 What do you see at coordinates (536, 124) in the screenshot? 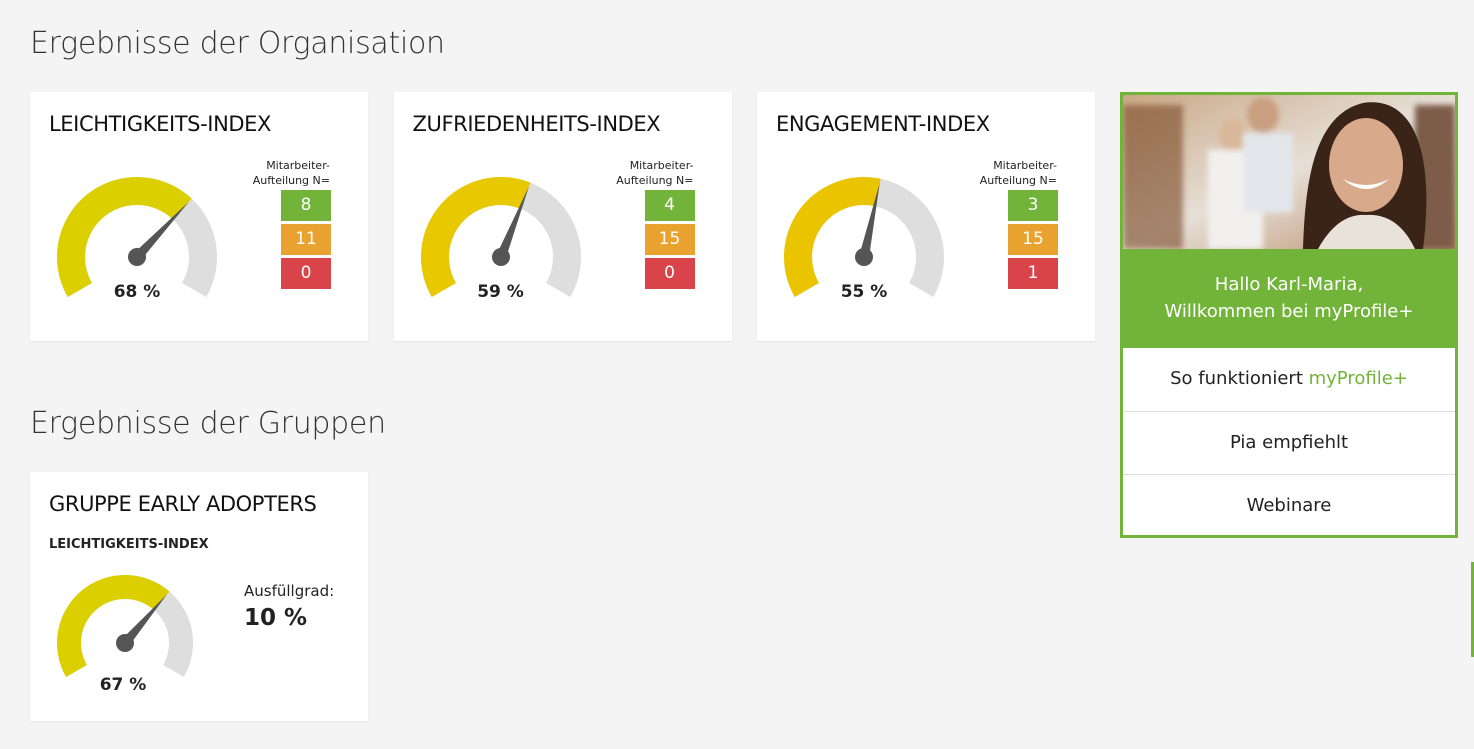
I see `card-title: ZUFRIEDENHEITS-INDEX` at bounding box center [536, 124].